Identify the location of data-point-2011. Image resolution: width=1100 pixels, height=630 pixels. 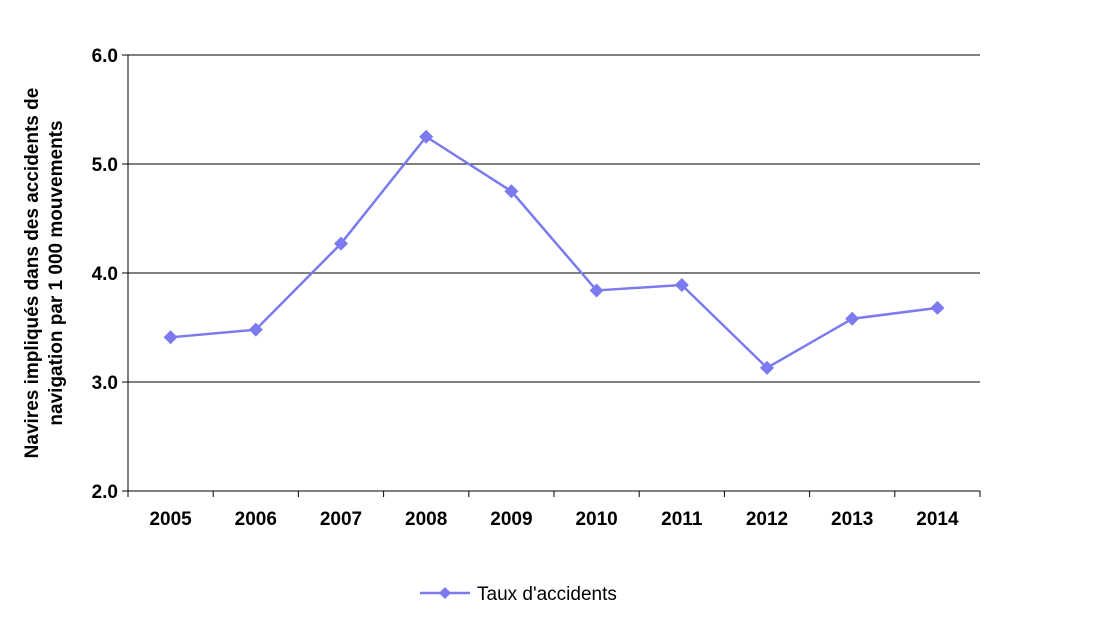
(681, 284).